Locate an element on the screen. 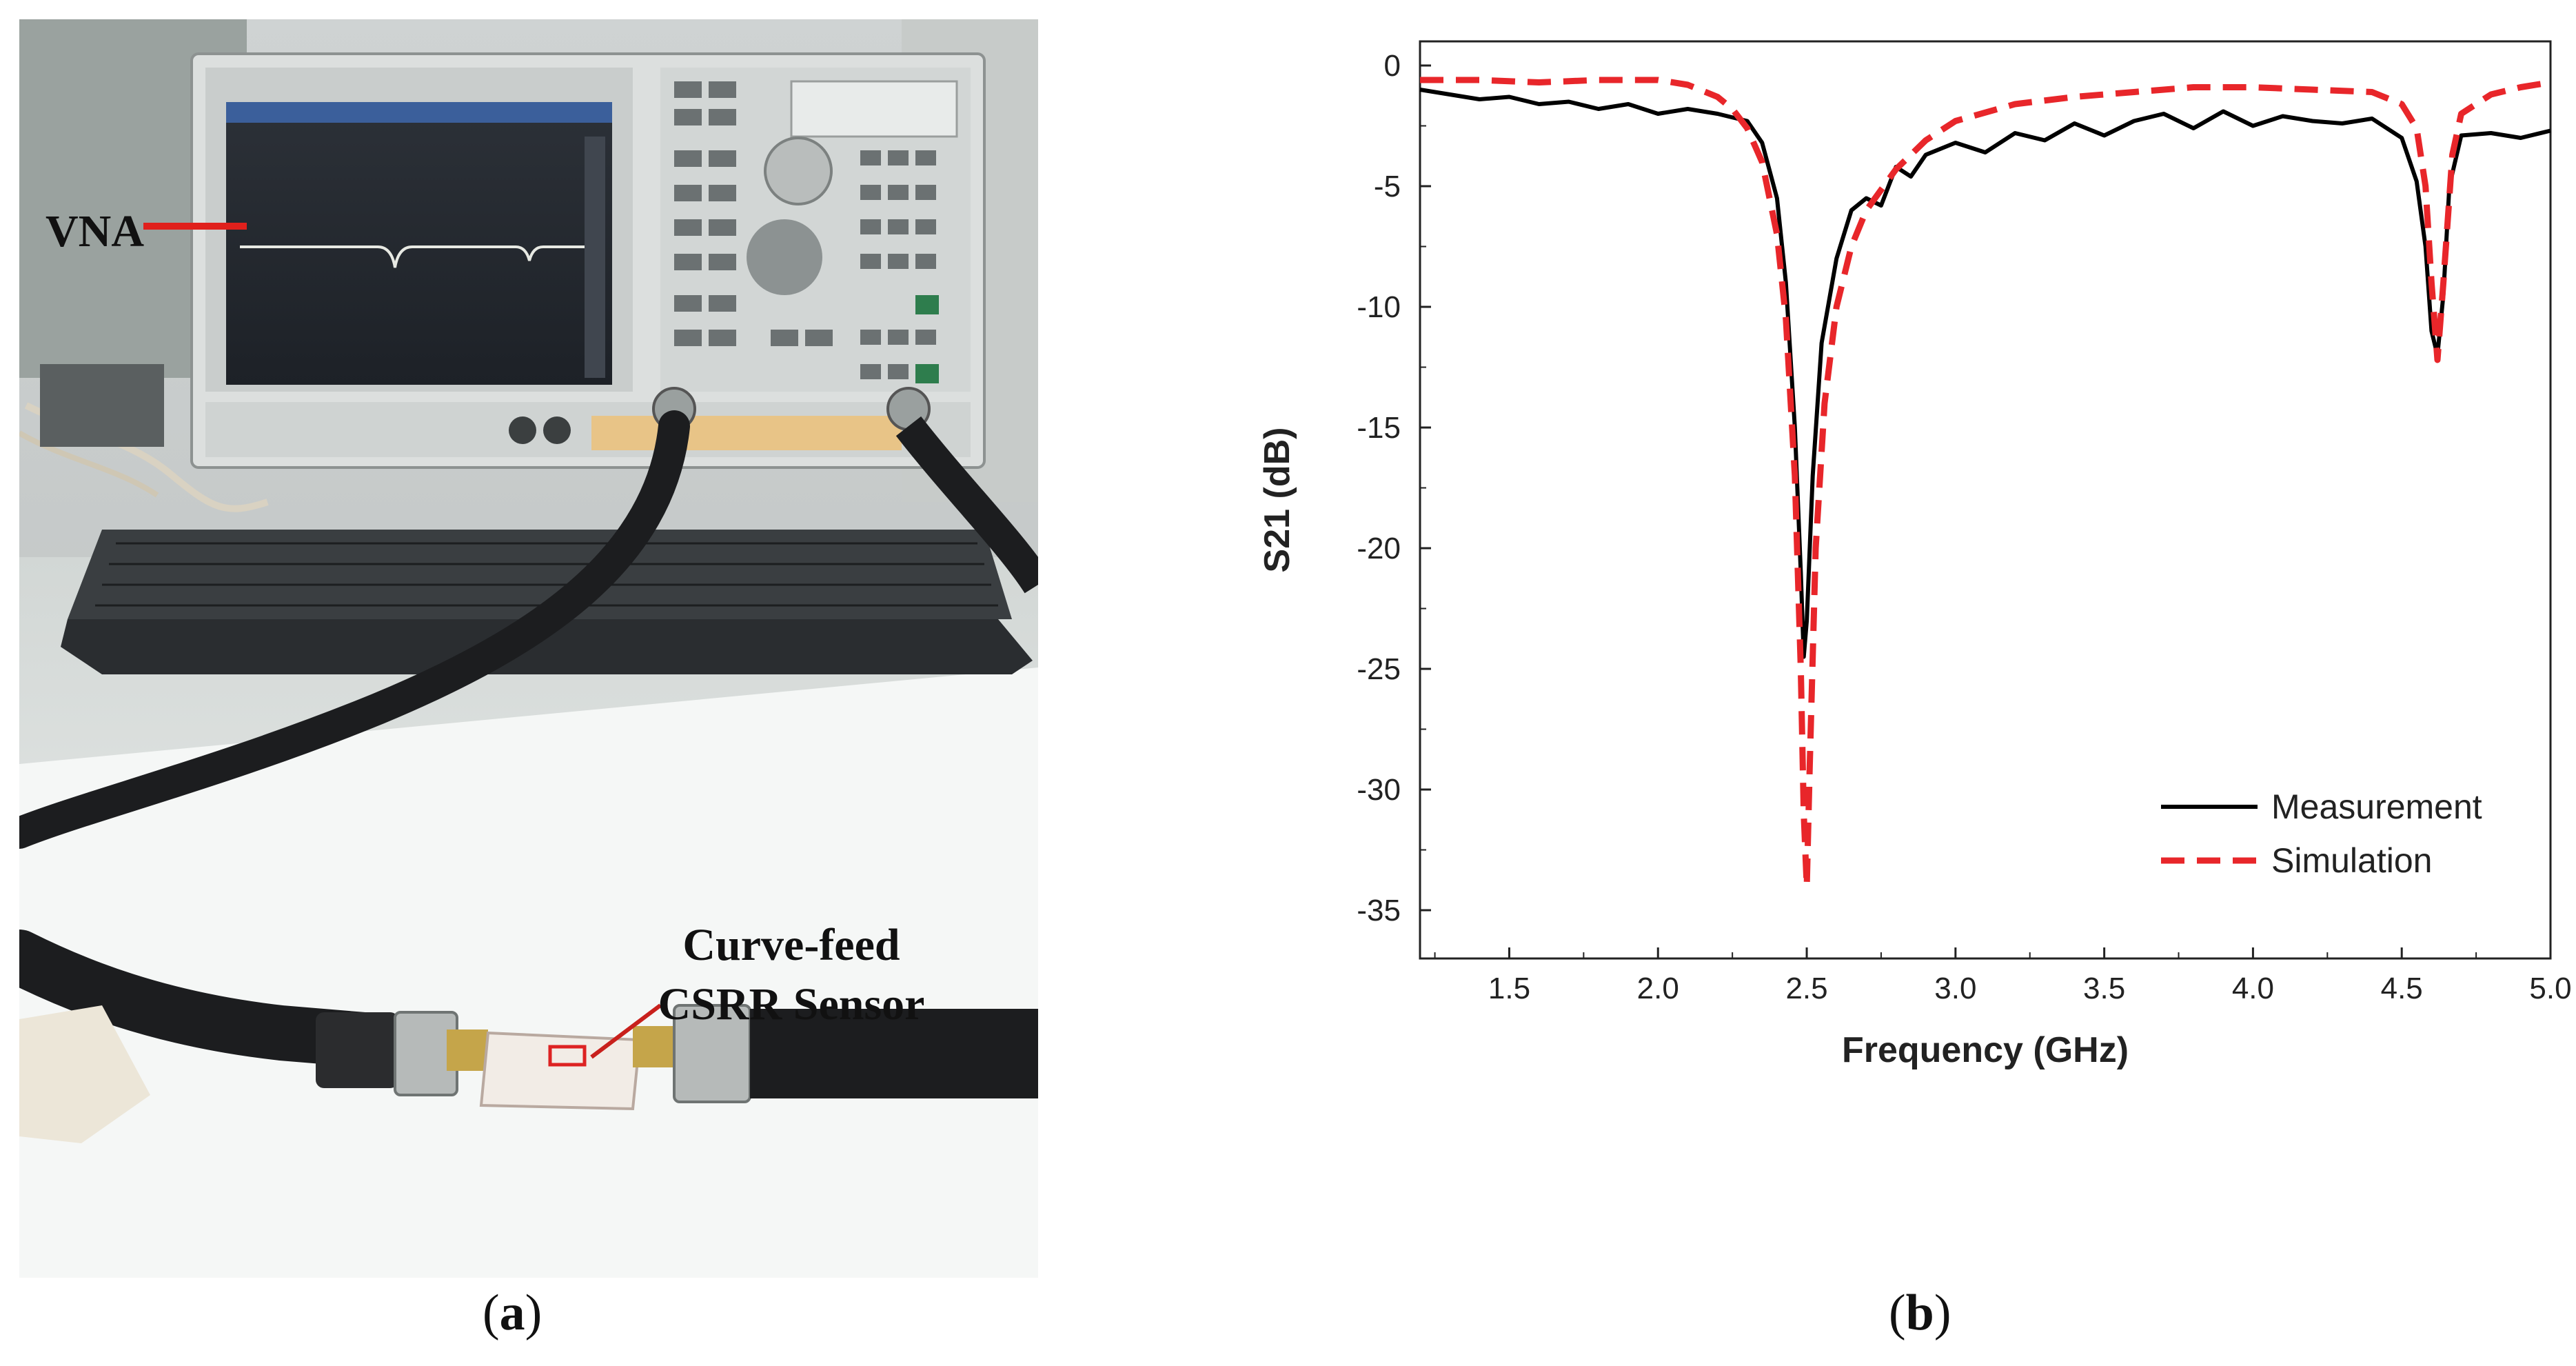 Image resolution: width=2576 pixels, height=1366 pixels. sensor-label-line2: CSRR Sensor is located at coordinates (791, 1004).